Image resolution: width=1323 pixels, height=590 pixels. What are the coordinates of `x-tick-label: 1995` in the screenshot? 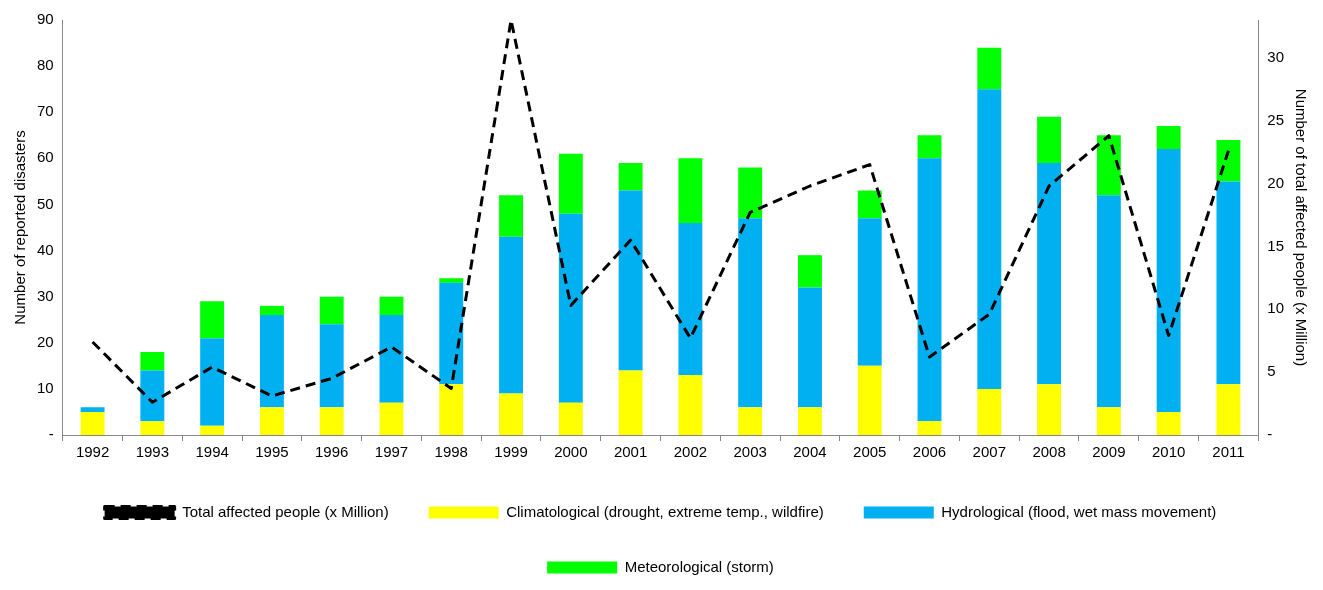 It's located at (272, 452).